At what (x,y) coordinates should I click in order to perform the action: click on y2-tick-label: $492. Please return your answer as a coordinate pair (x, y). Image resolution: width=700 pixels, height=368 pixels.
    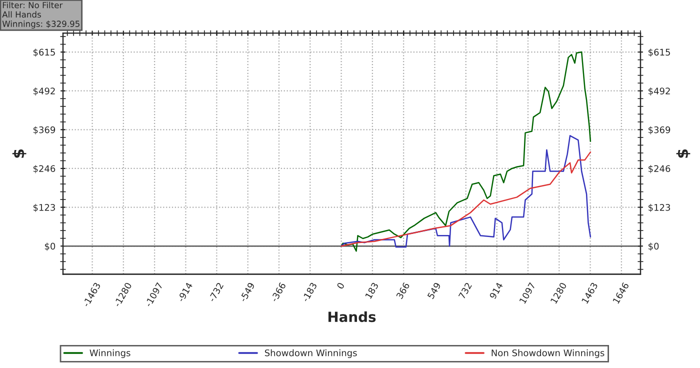
    Looking at the image, I should click on (659, 91).